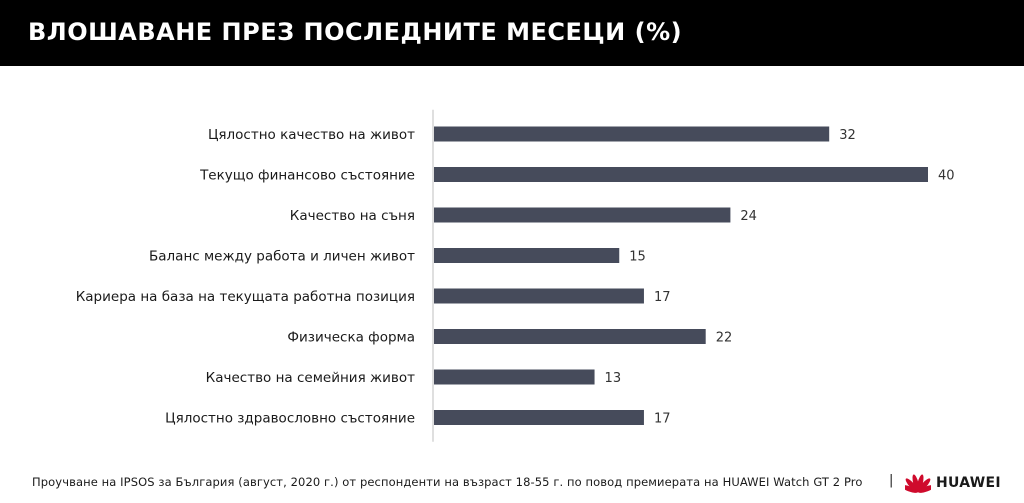 The image size is (1024, 503). I want to click on data-label: 15, so click(637, 257).